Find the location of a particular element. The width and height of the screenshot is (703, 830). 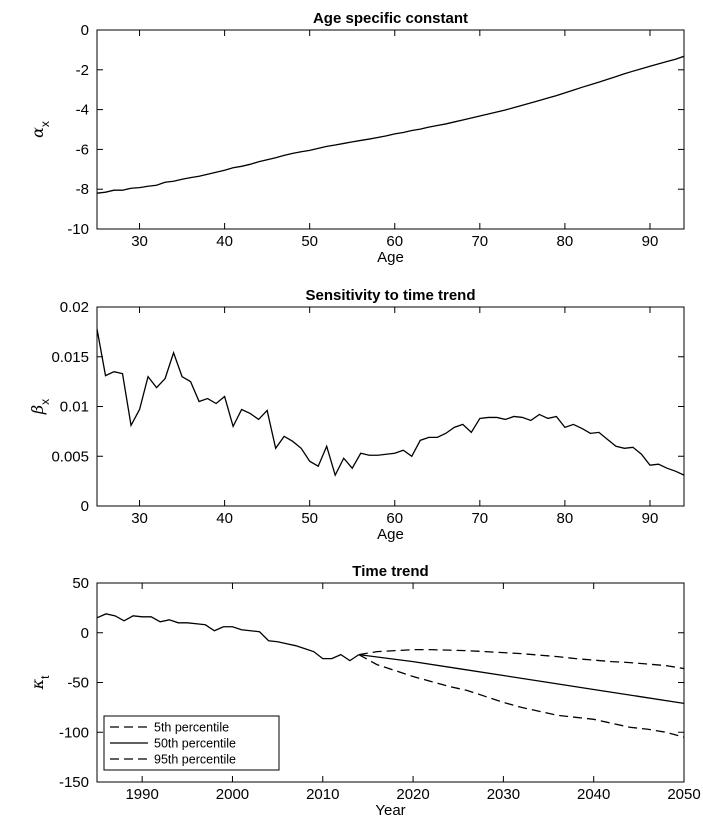

x-tick-label: 1990 is located at coordinates (141, 794).